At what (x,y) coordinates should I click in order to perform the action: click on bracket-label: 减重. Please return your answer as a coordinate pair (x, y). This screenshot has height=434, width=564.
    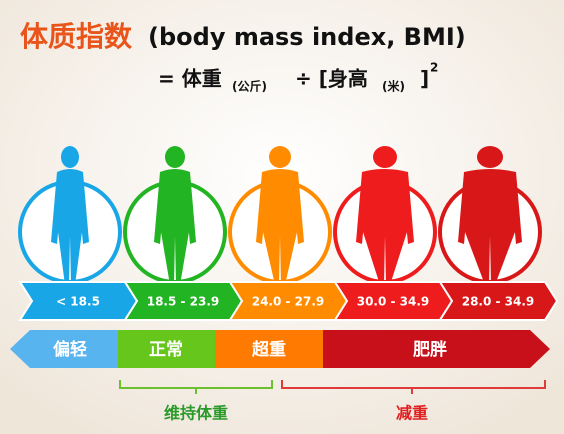
    Looking at the image, I should click on (412, 413).